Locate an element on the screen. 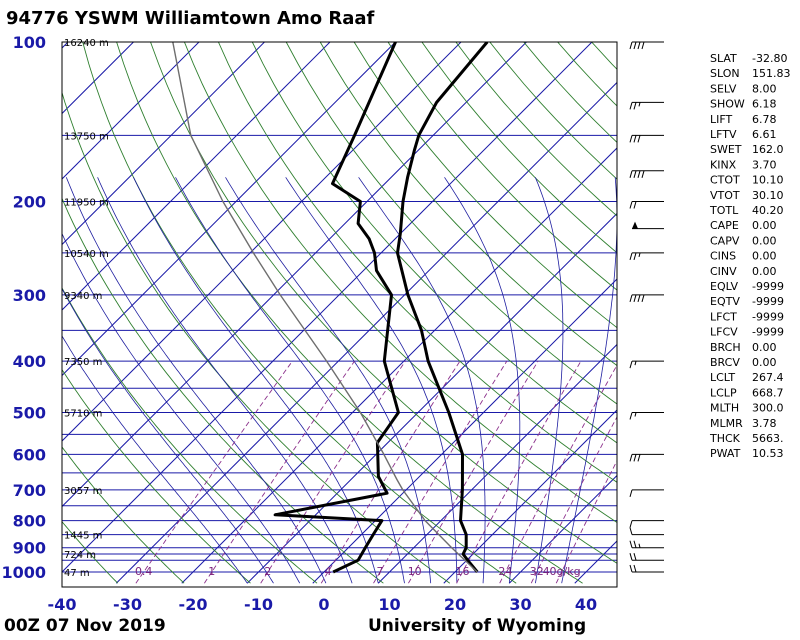 The image size is (800, 640). height-label: 724 m is located at coordinates (80, 555).